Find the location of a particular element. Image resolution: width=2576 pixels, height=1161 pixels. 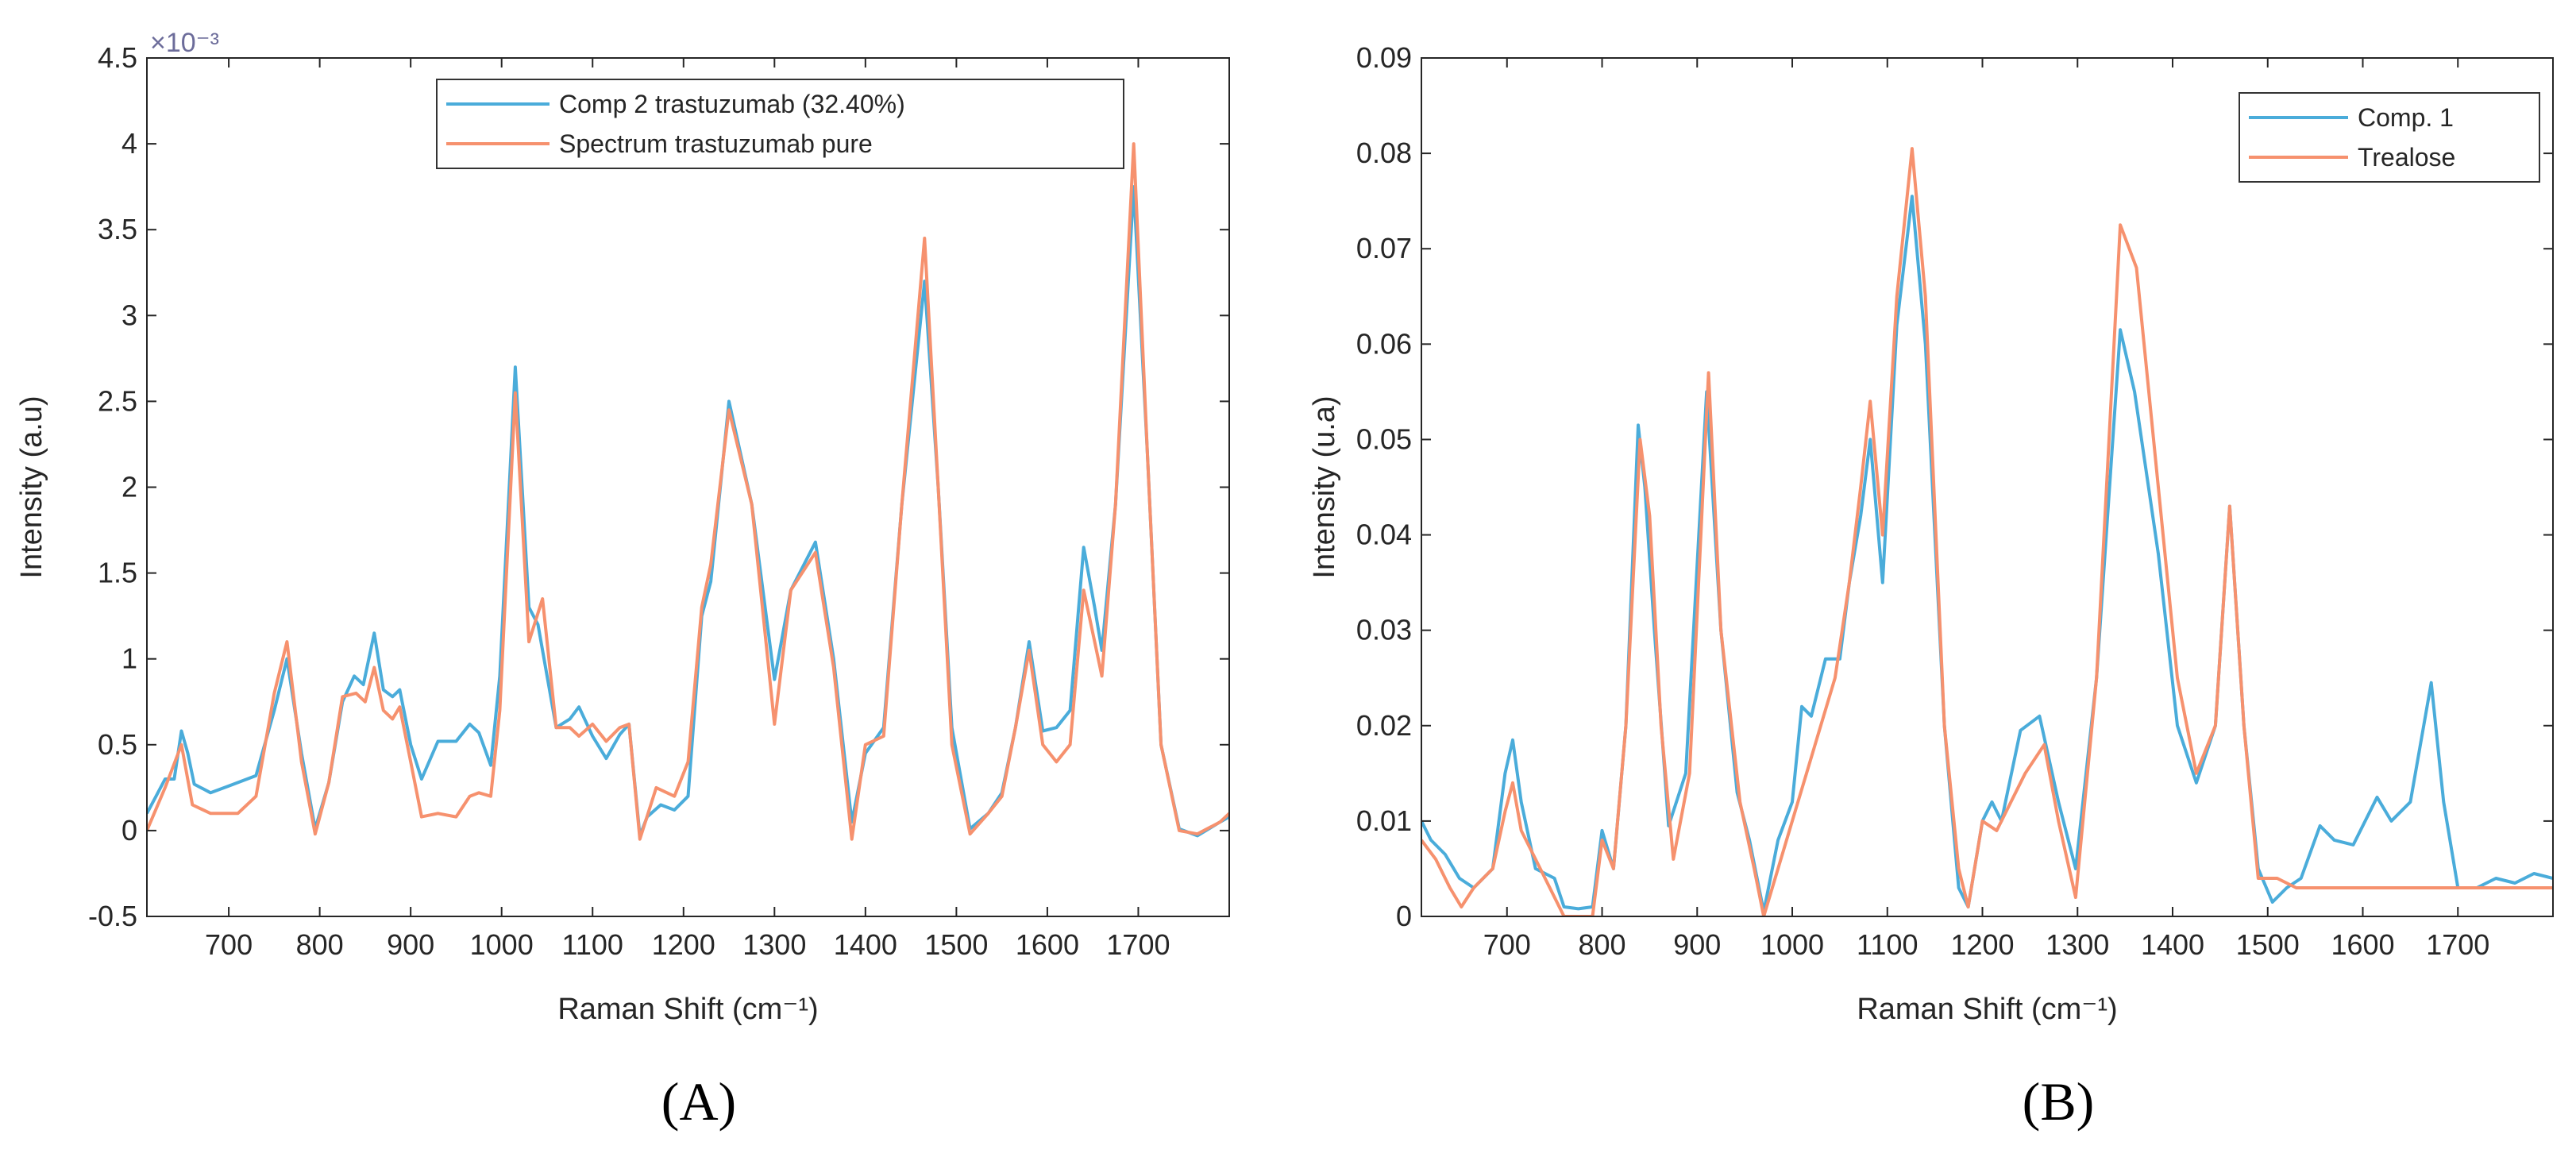

x-tick-label-b: 700 is located at coordinates (1507, 944).